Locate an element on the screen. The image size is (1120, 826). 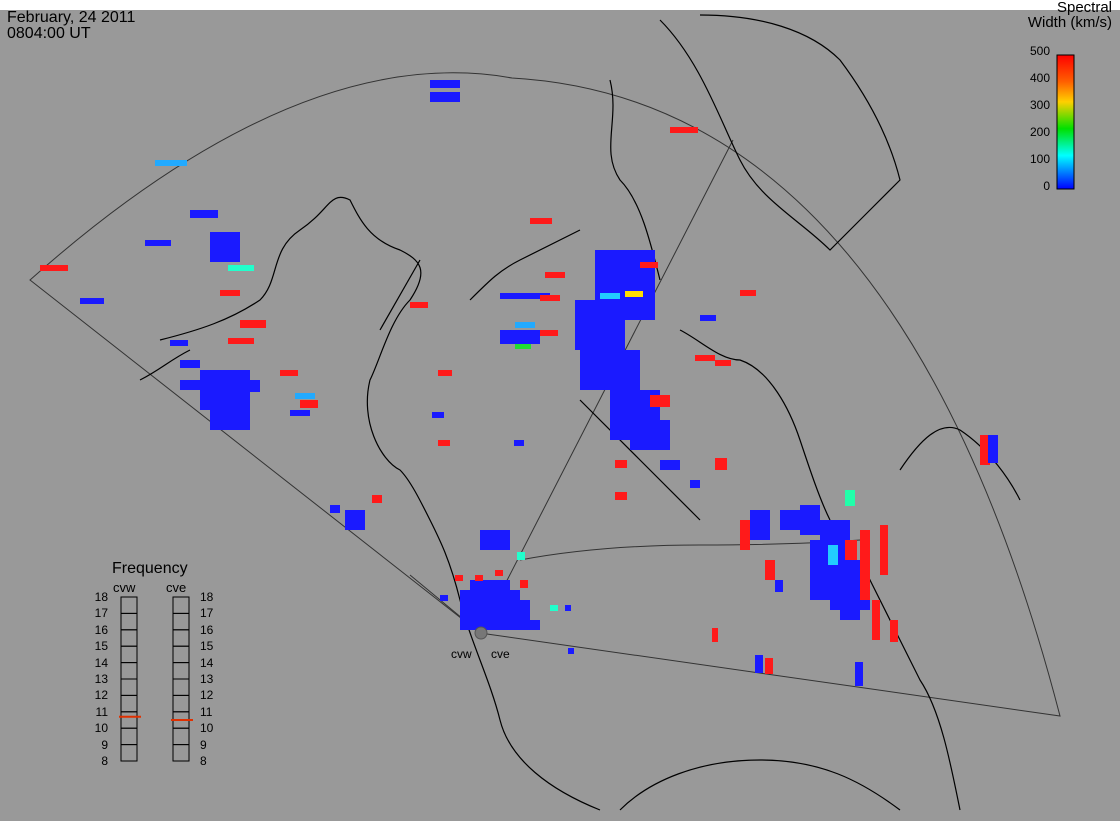
radar-name-cve: cve is located at coordinates (176, 587).